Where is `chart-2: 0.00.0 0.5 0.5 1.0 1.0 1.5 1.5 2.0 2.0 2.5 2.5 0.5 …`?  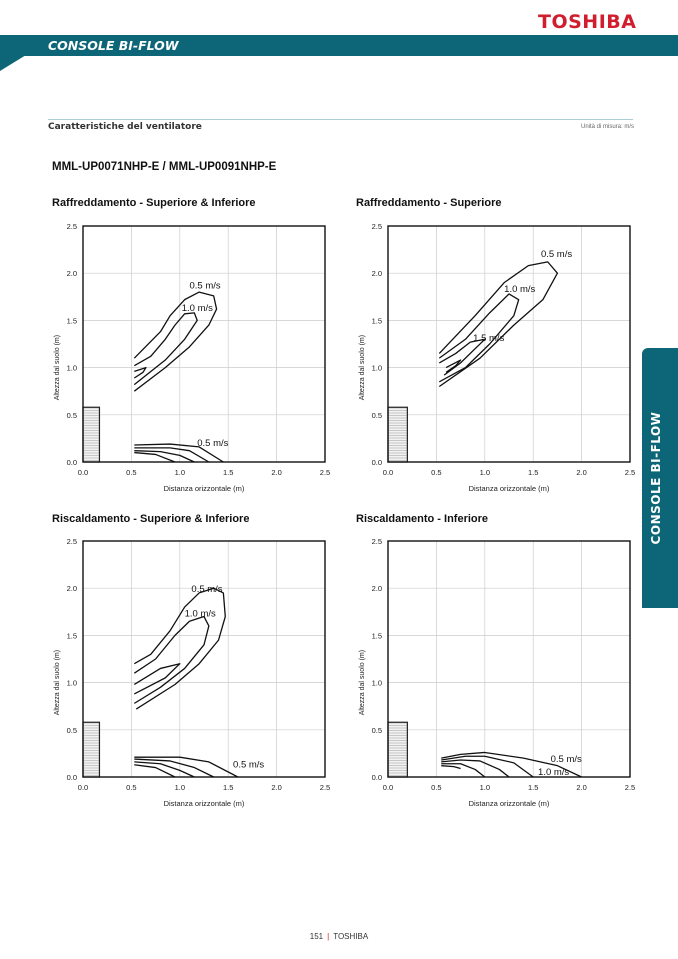
chart-2: 0.00.0 0.5 0.5 1.0 1.0 1.5 1.5 2.0 2.0 2.5 2.5 0.5 … is located at coordinates (497, 357).